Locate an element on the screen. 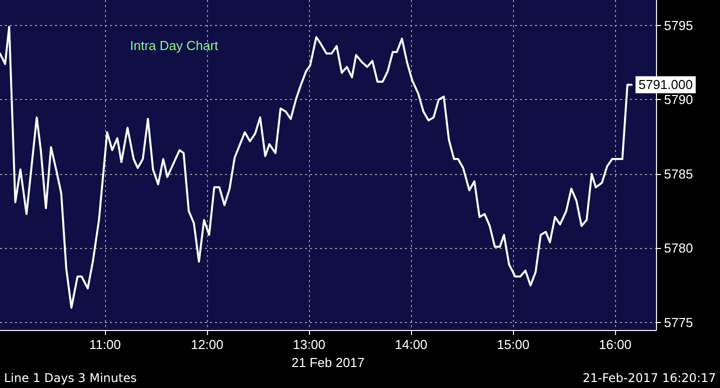  x-tick-label: 11:00 is located at coordinates (105, 344).